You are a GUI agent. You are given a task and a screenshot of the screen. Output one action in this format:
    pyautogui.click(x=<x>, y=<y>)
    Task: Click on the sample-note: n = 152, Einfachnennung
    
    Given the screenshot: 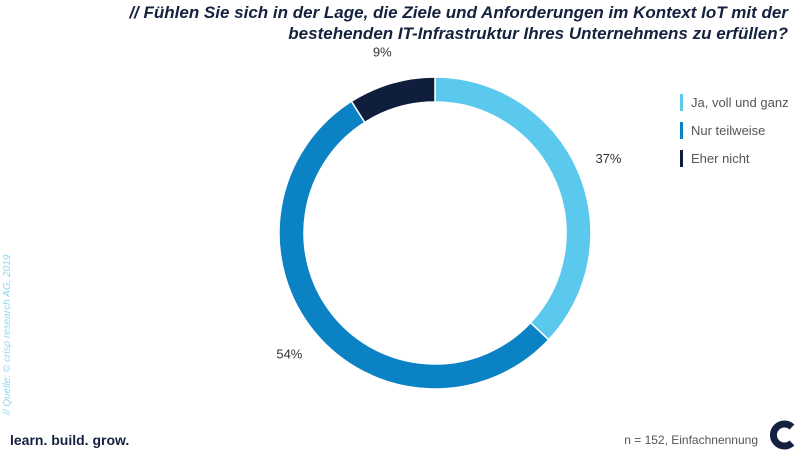 What is the action you would take?
    pyautogui.click(x=691, y=440)
    